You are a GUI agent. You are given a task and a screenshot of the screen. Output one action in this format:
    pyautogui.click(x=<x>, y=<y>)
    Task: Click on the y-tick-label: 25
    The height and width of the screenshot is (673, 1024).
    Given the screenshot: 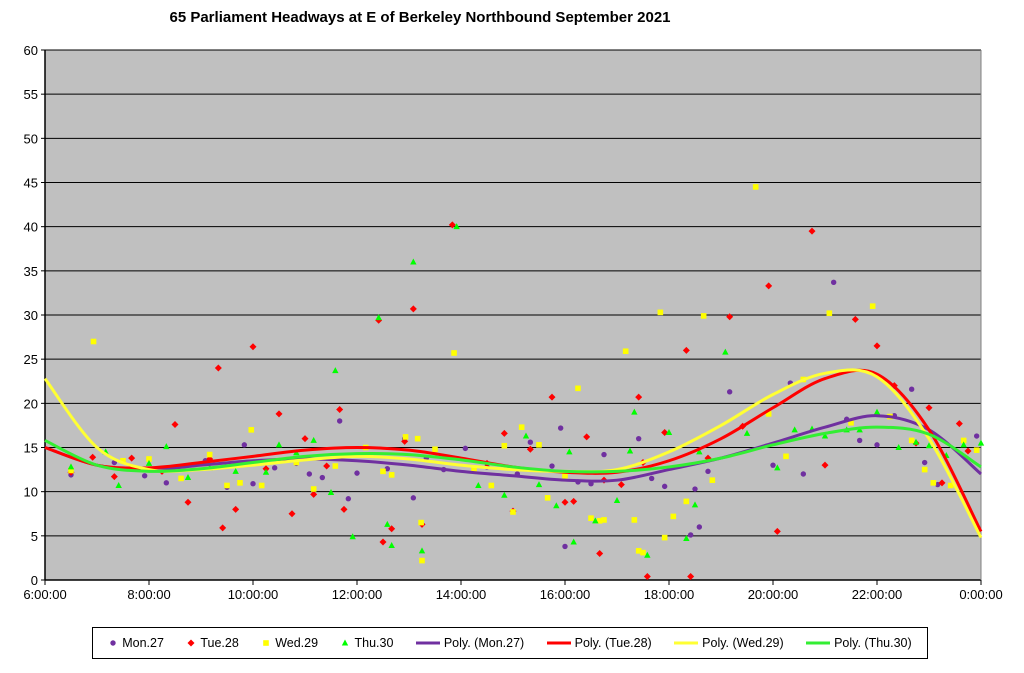 What is the action you would take?
    pyautogui.click(x=31, y=359)
    